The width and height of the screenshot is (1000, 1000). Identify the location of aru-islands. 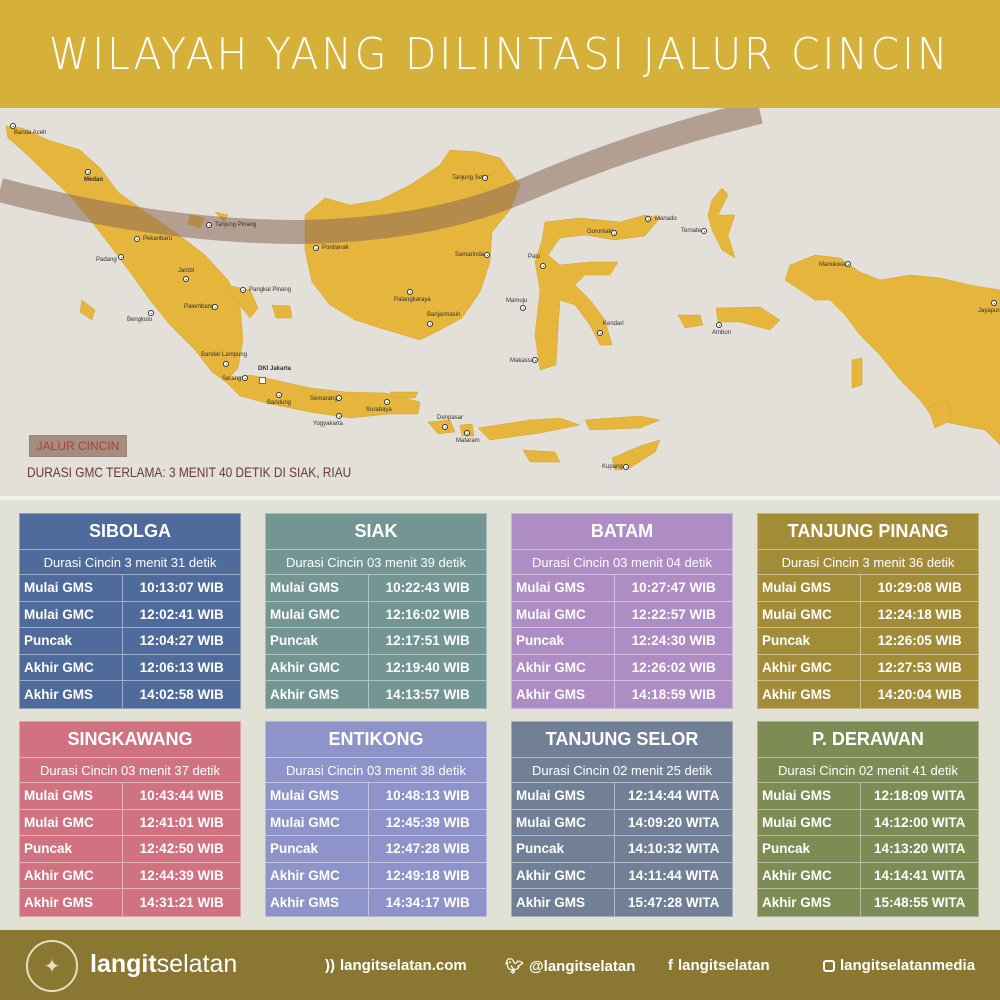
(857, 373).